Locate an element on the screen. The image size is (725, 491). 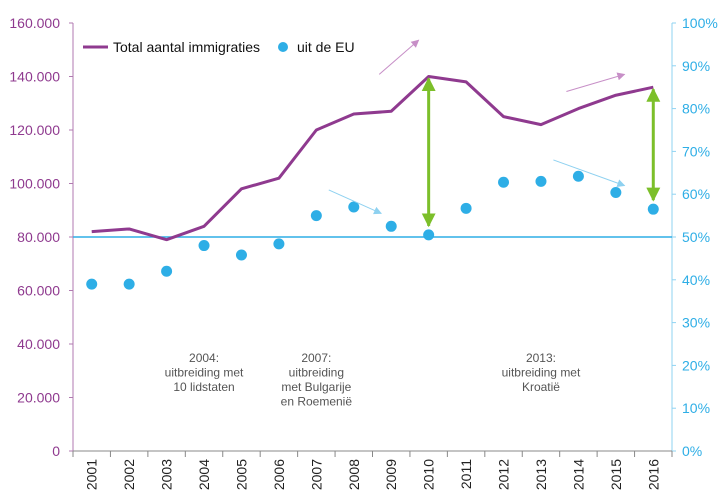
scatter-point-2010 is located at coordinates (429, 235).